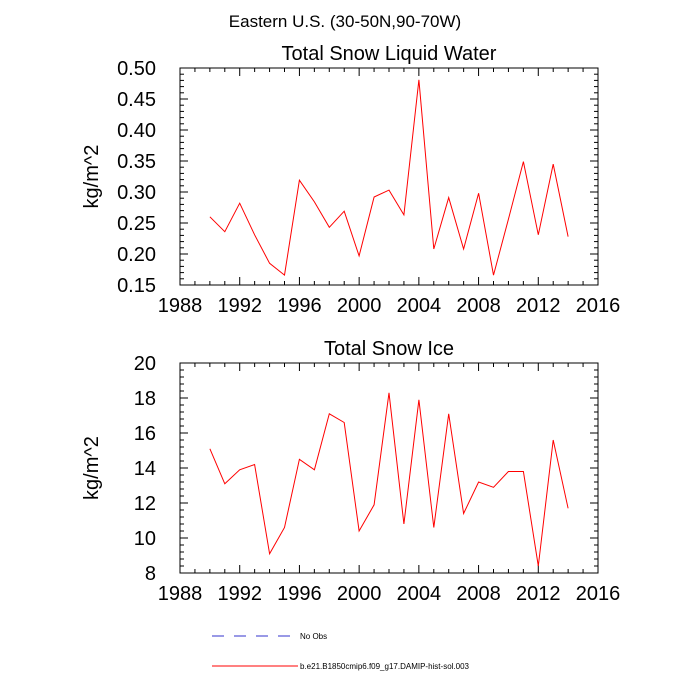 The width and height of the screenshot is (700, 700). I want to click on y-tick-label: 0.20, so click(136, 255).